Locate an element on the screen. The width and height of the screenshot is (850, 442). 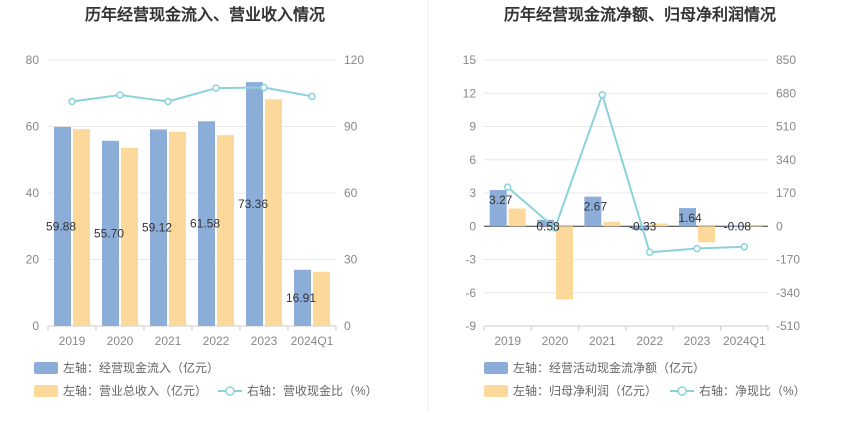
y-left-tick-label: -6 is located at coordinates (470, 293).